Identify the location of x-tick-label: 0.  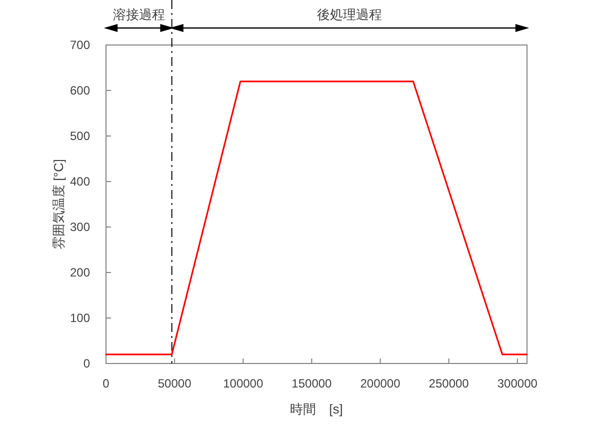
(106, 383).